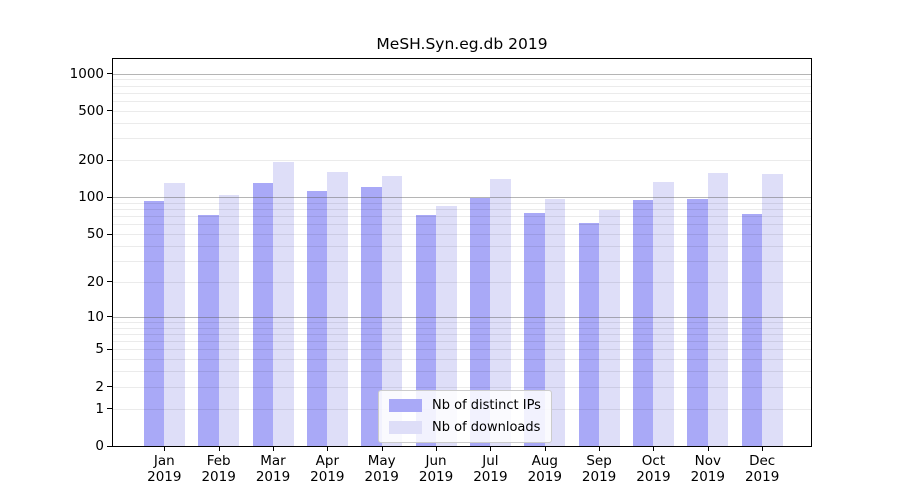 This screenshot has height=500, width=900. I want to click on y-tick-label: 0, so click(99, 446).